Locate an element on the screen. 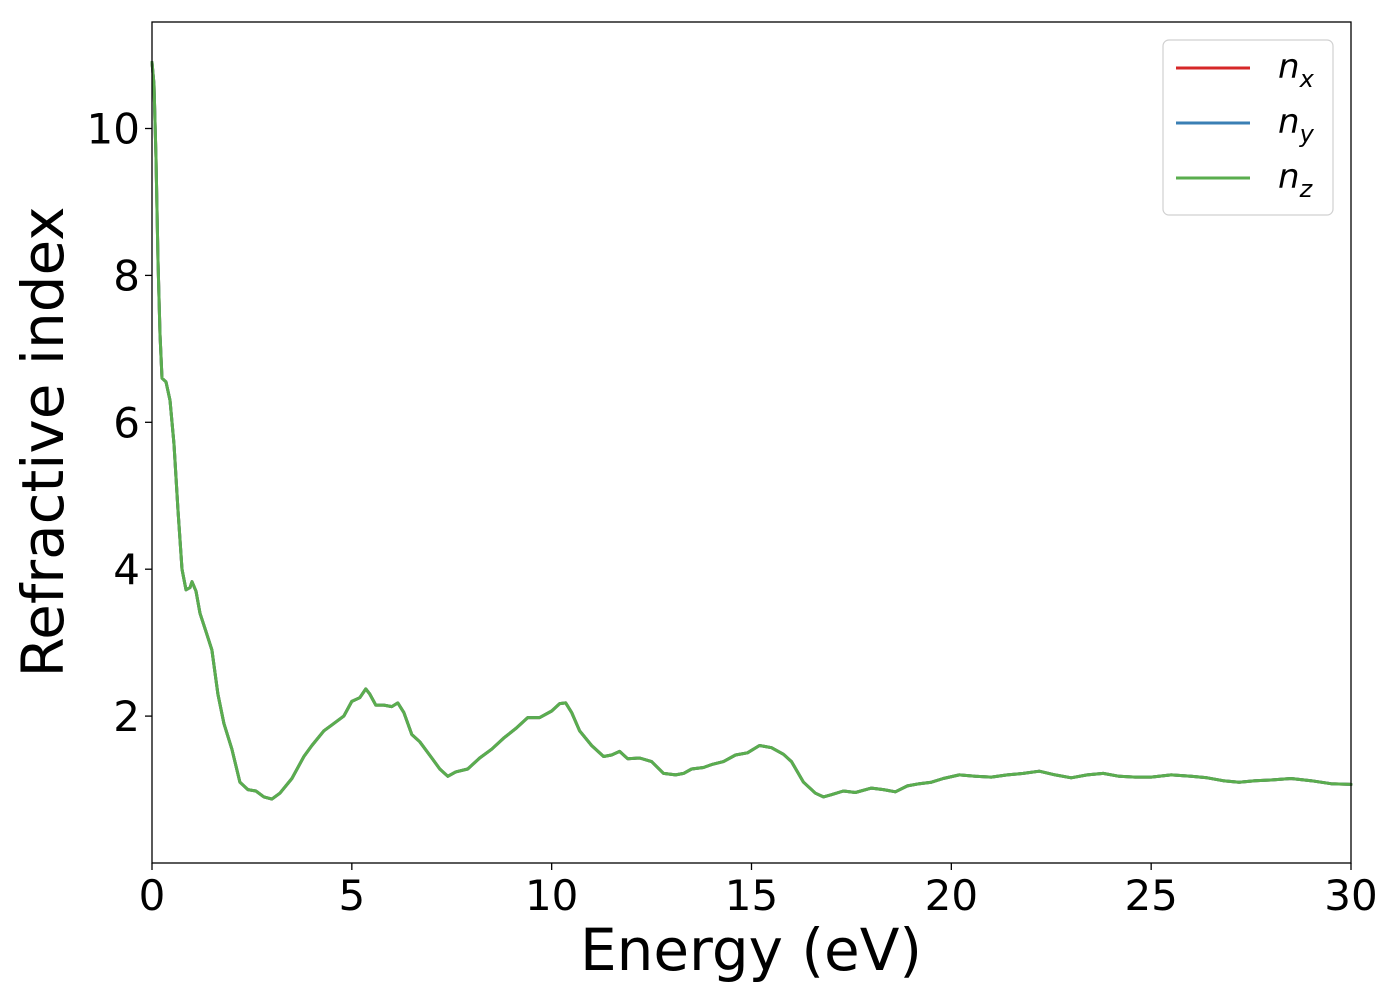  y-tick-label: 10 is located at coordinates (113, 129).